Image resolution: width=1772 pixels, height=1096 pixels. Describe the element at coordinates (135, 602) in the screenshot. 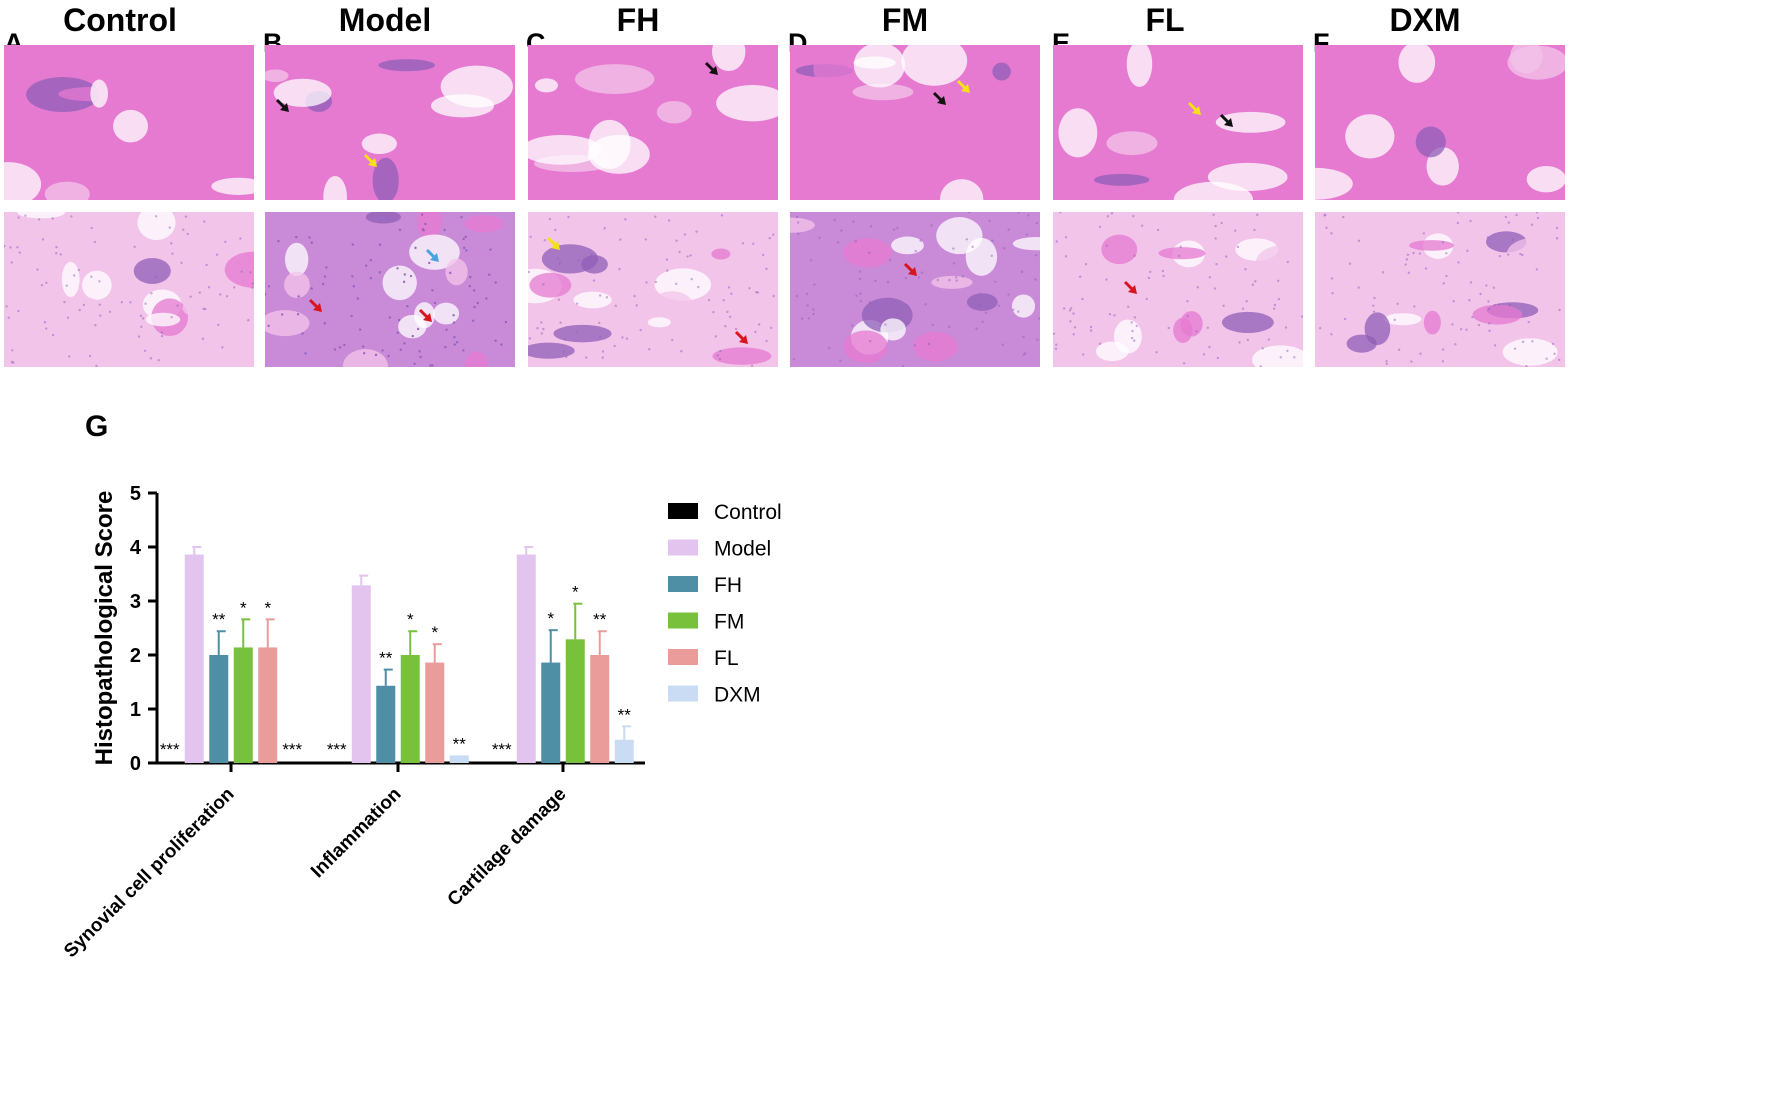

I see `y-tick-label: 3` at that location.